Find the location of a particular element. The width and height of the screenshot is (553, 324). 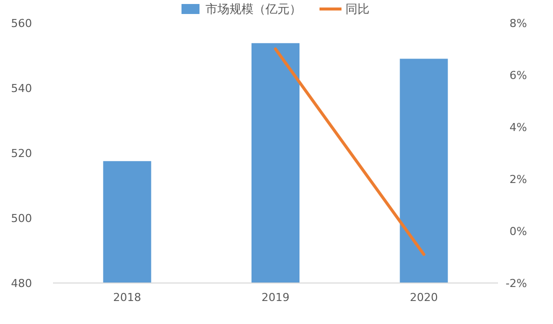

legend-label: 同比 is located at coordinates (358, 9).